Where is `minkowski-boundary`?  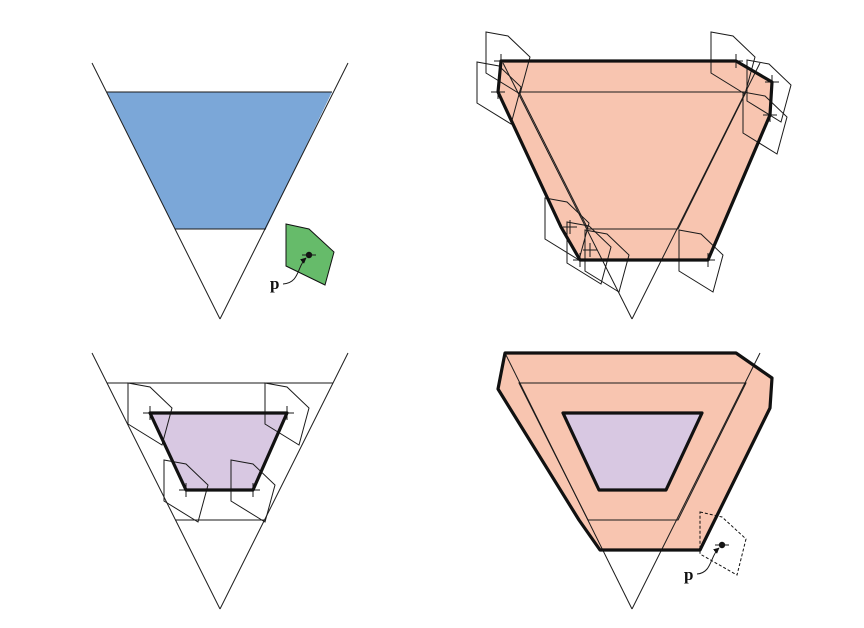
minkowski-boundary is located at coordinates (635, 160).